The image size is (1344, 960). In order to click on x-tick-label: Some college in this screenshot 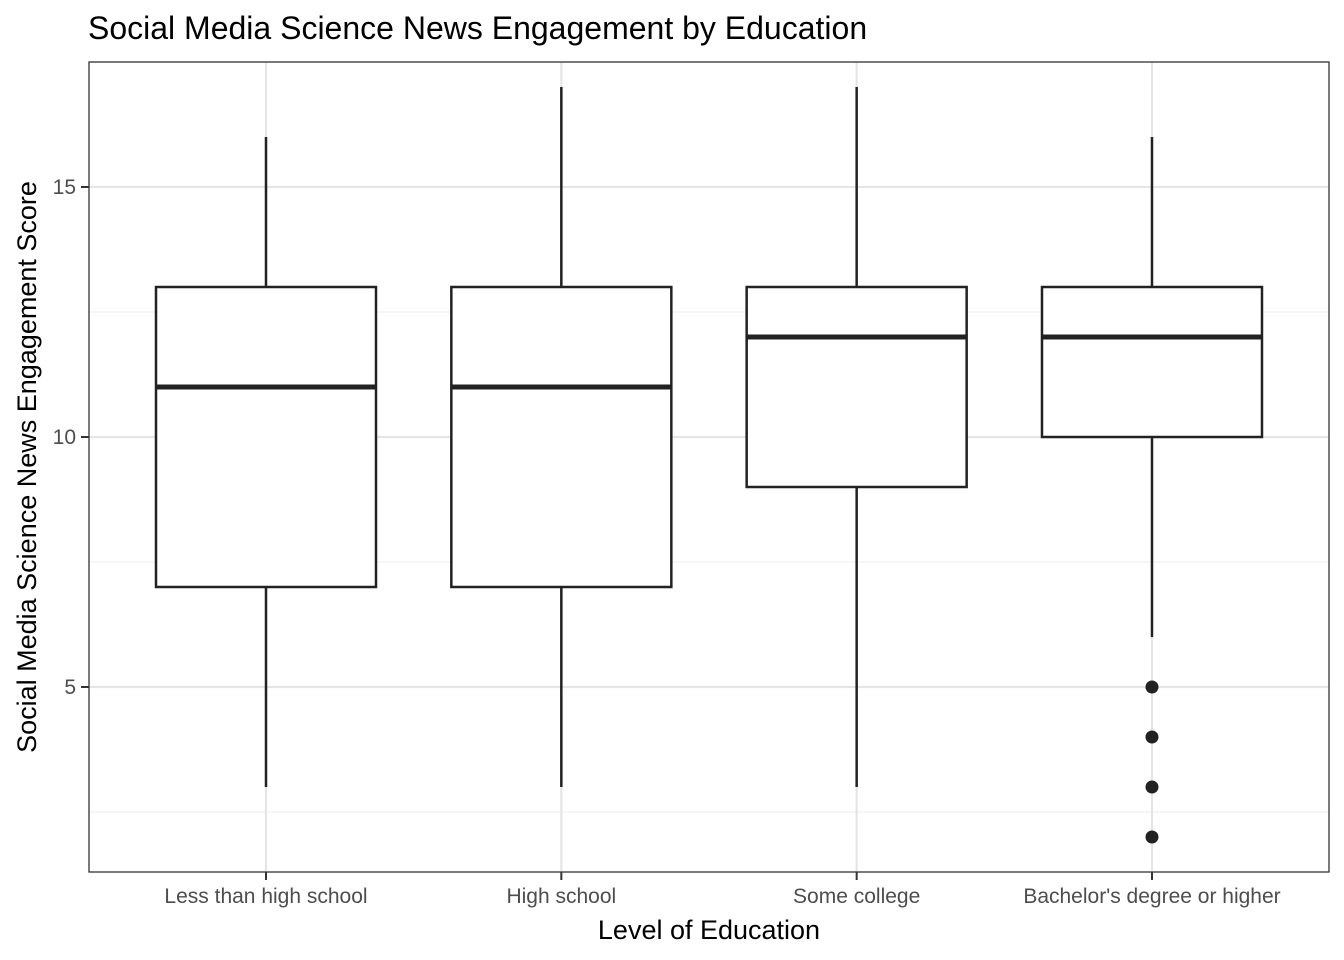, I will do `click(856, 896)`.